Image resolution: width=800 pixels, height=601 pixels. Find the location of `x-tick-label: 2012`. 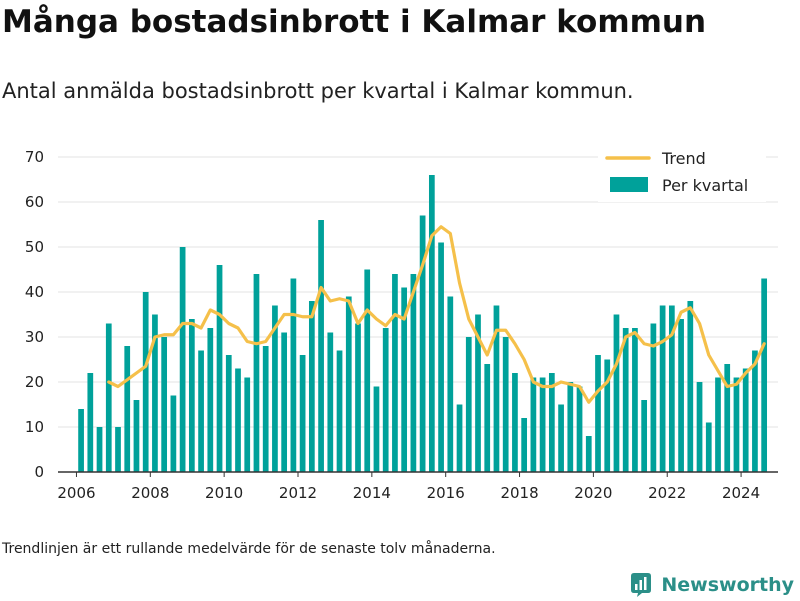

x-tick-label: 2012 is located at coordinates (298, 493).